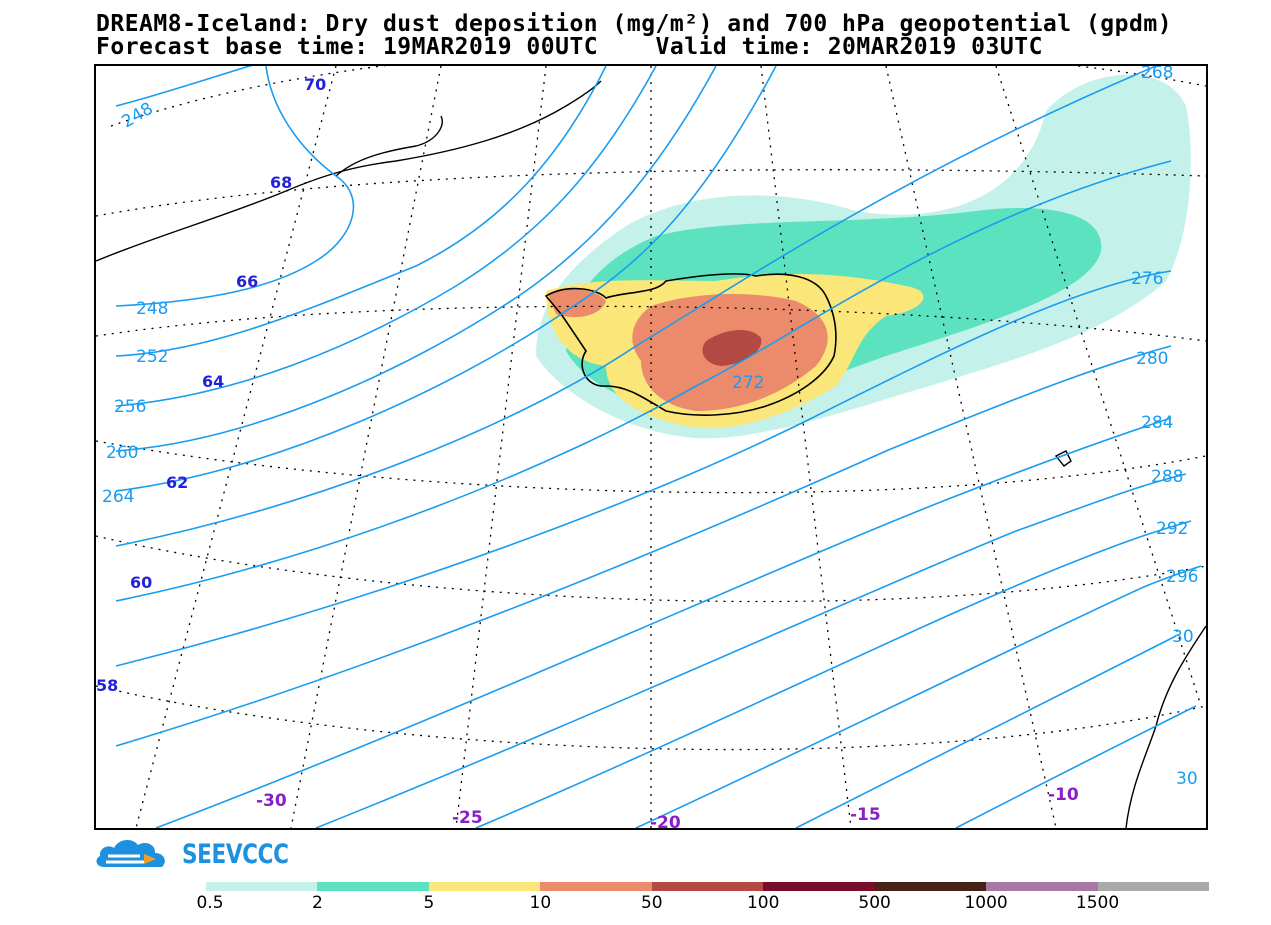 This screenshot has height=925, width=1271. What do you see at coordinates (247, 281) in the screenshot?
I see `latitude-label: 66` at bounding box center [247, 281].